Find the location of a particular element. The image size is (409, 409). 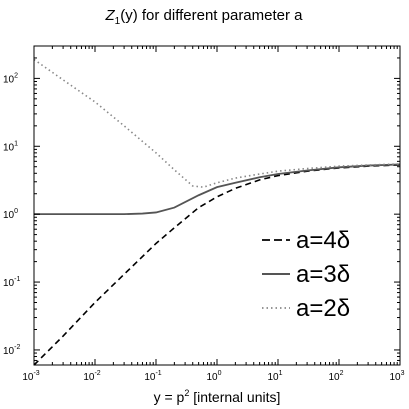

y-tick-label-exp: -2 is located at coordinates (17, 347).